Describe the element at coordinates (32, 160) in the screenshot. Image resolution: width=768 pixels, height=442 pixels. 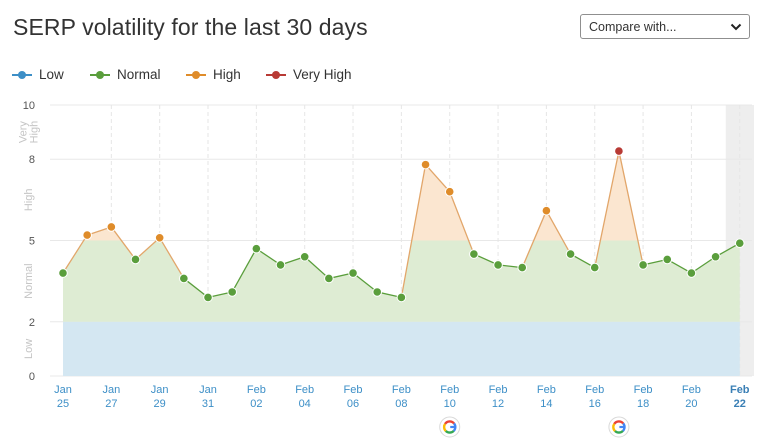
I see `y-tick-label-8: 8` at that location.